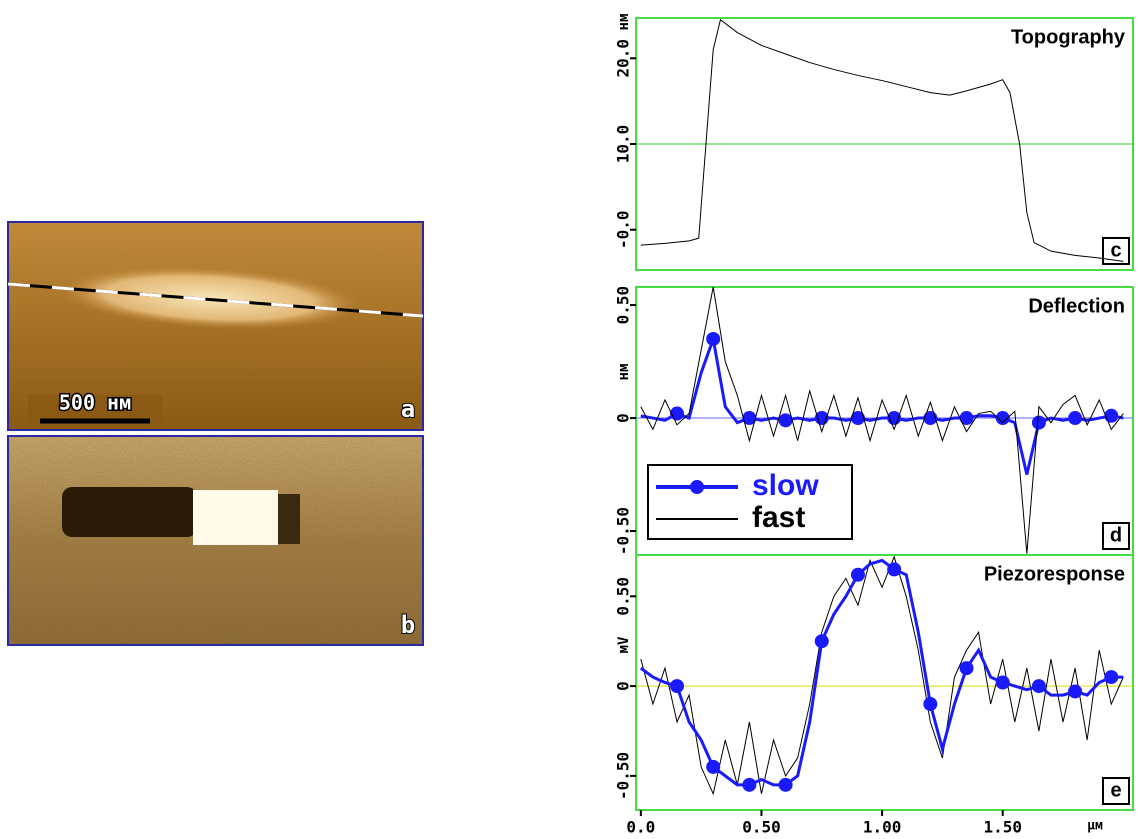 This screenshot has width=1138, height=839. I want to click on panel-label: c, so click(1115, 250).